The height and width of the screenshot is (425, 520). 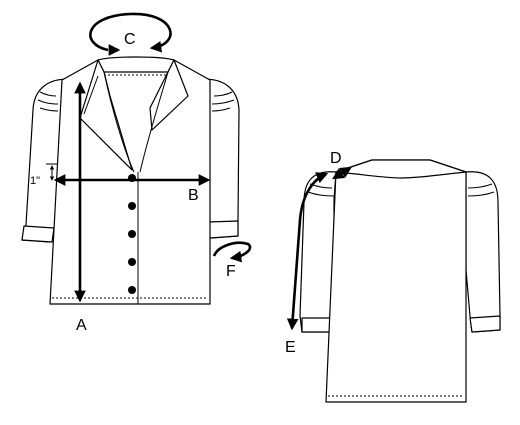 What do you see at coordinates (35, 181) in the screenshot?
I see `label-offset: 1"` at bounding box center [35, 181].